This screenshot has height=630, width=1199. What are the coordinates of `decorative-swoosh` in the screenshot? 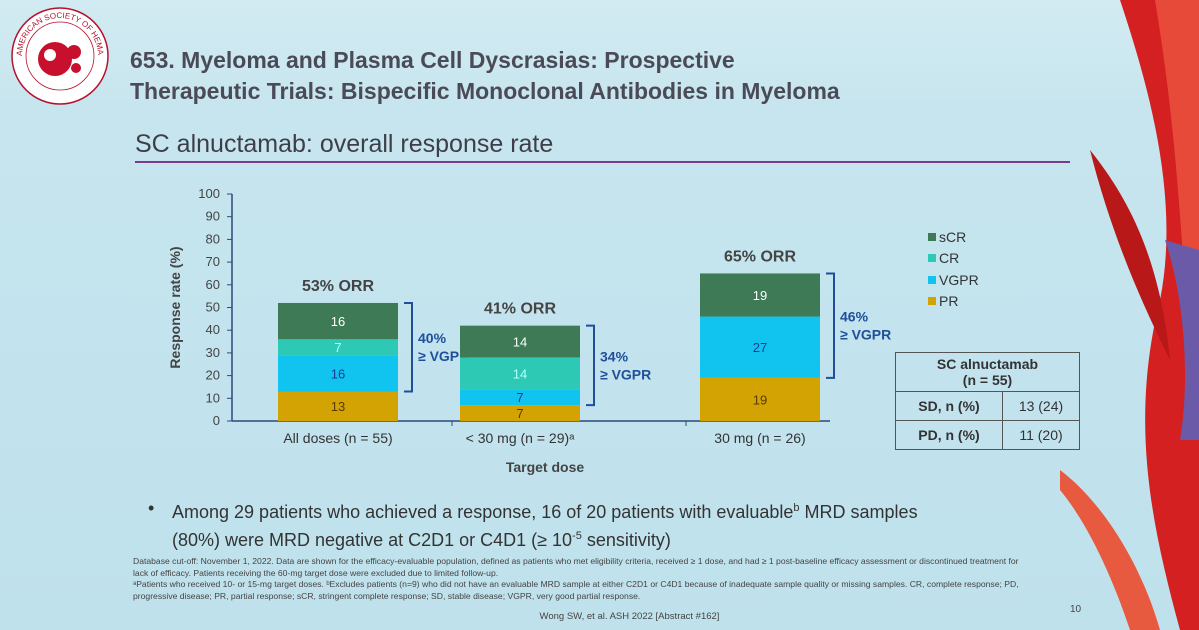 It's located at (1129, 315).